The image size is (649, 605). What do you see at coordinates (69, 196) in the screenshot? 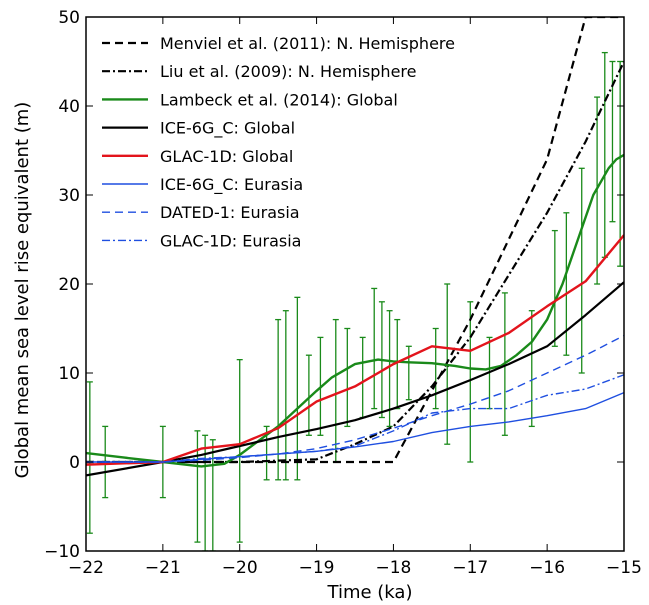
I see `y-tick-label-4: 30` at bounding box center [69, 196].